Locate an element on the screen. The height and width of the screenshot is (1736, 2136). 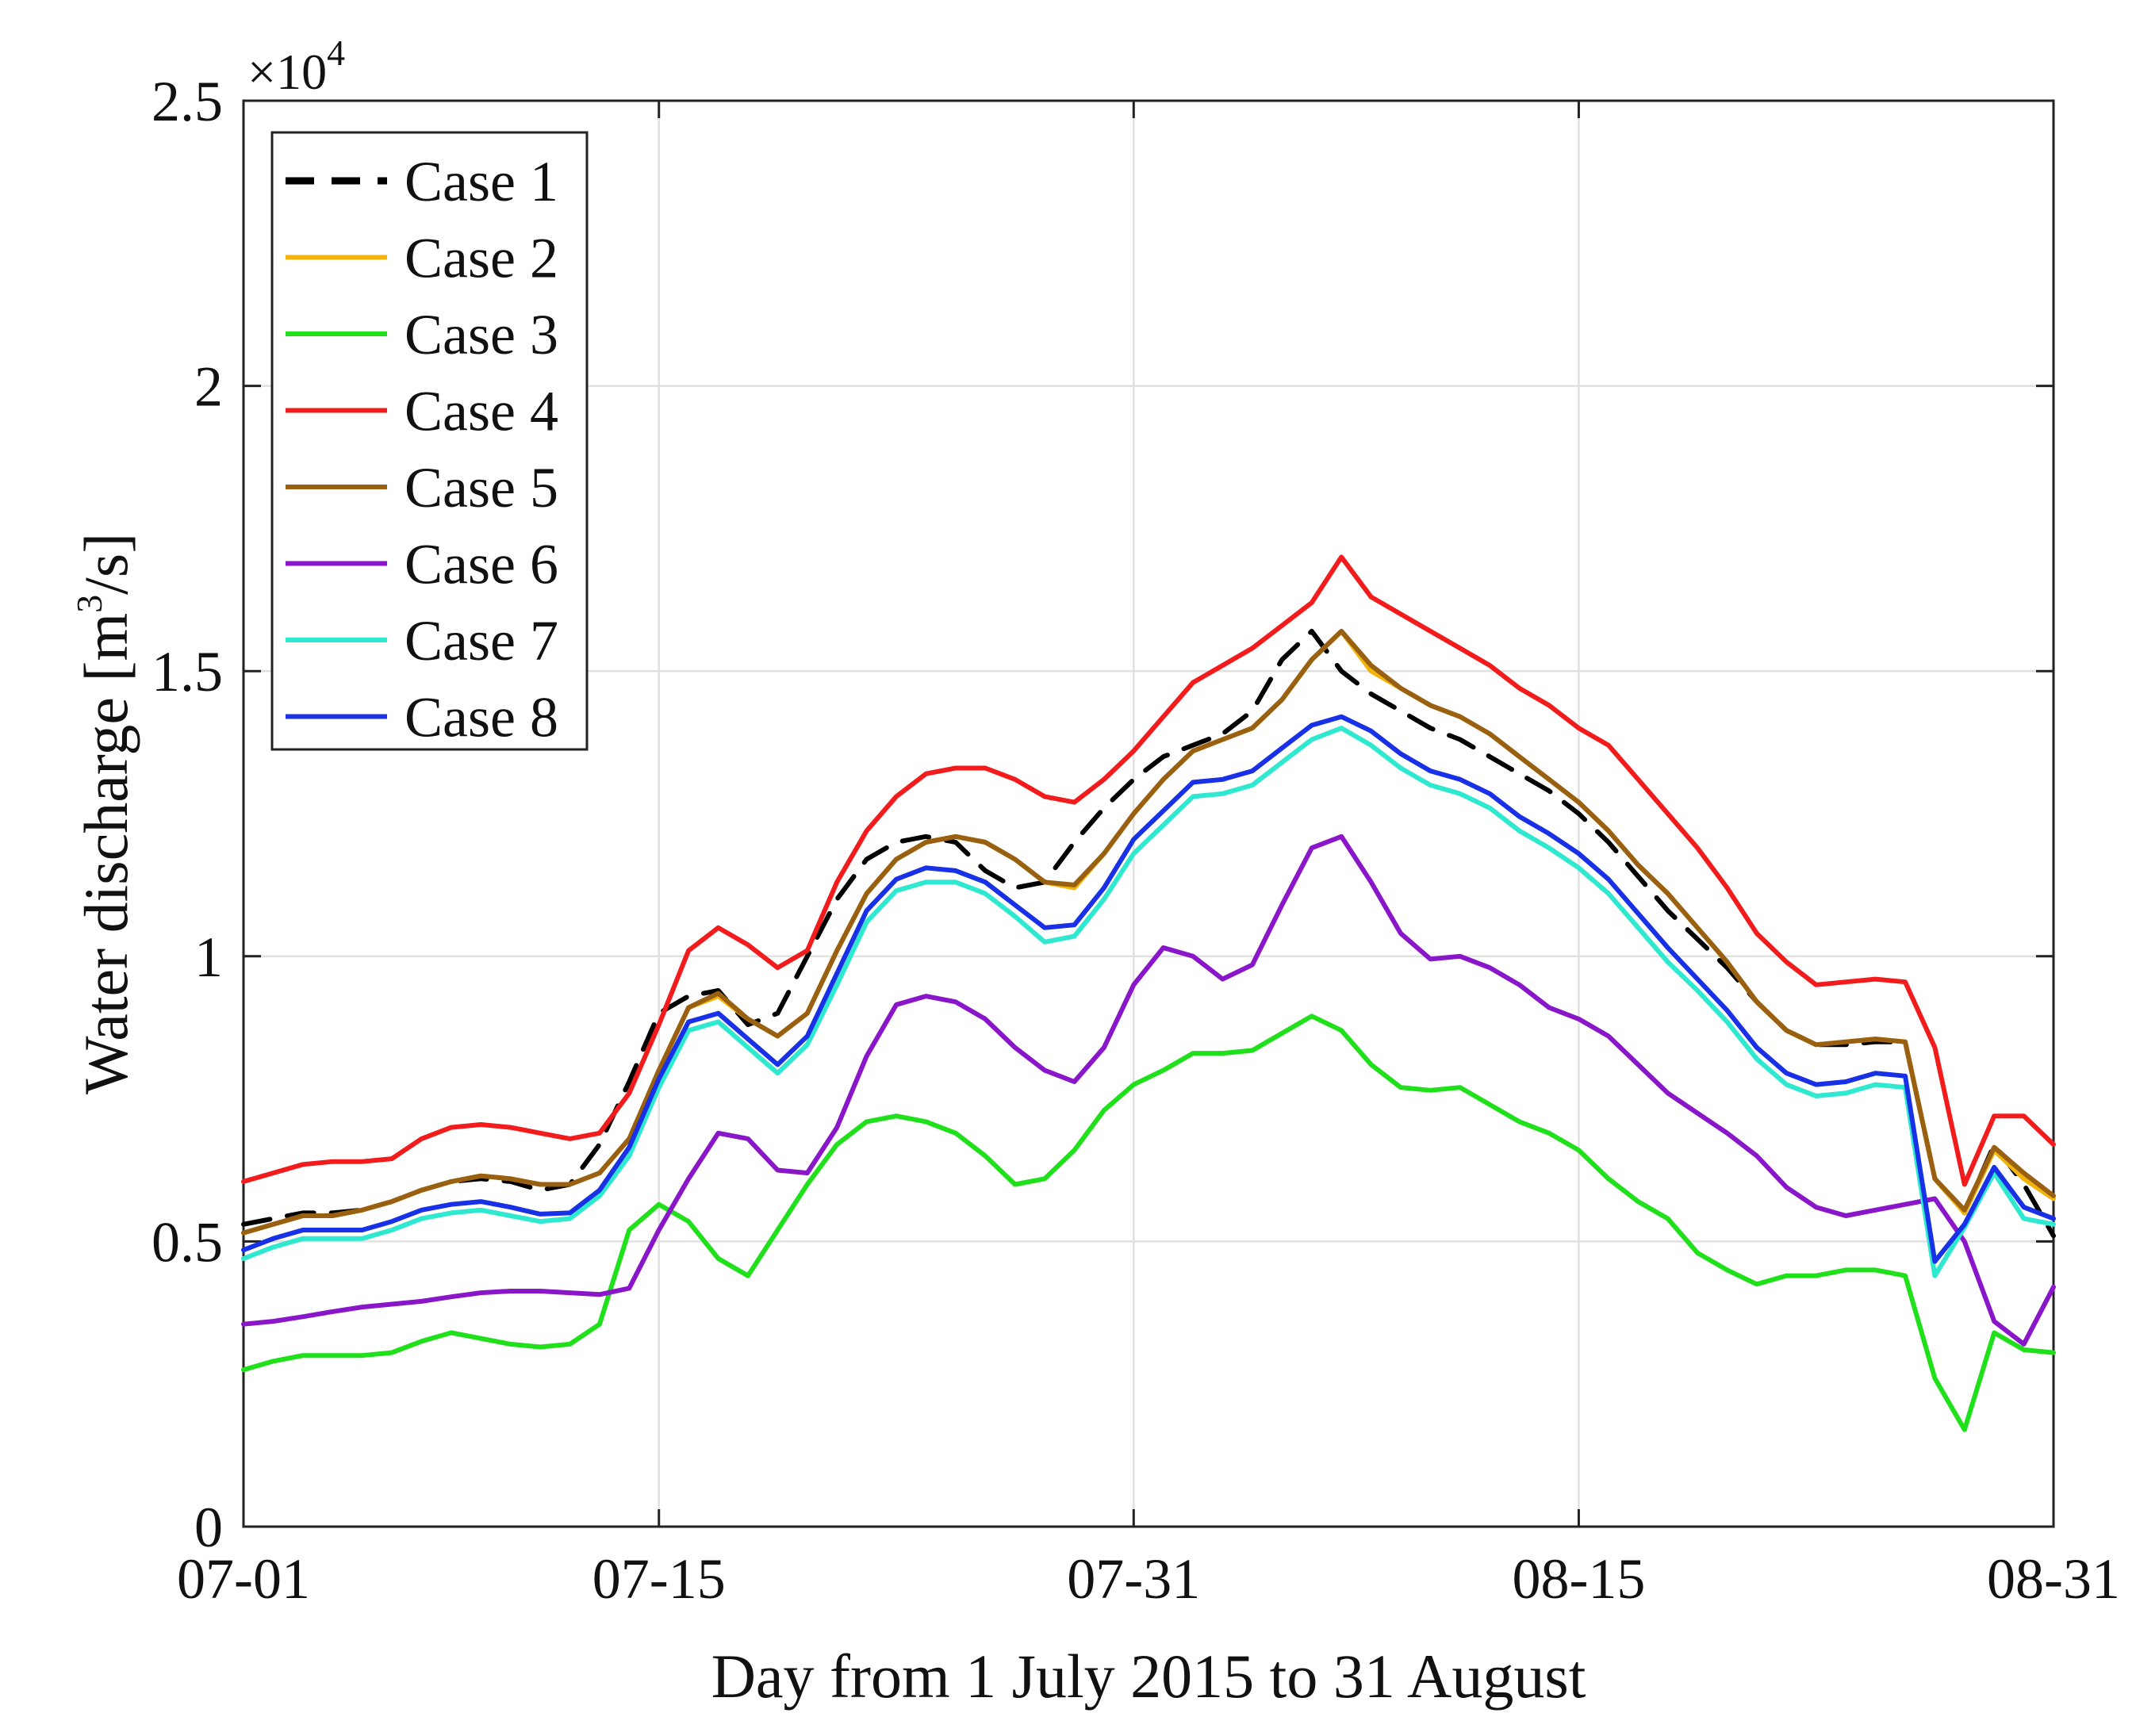
x-tick-labels: 07-01 07-15 07-31 08-15 08-31 is located at coordinates (1148, 1579).